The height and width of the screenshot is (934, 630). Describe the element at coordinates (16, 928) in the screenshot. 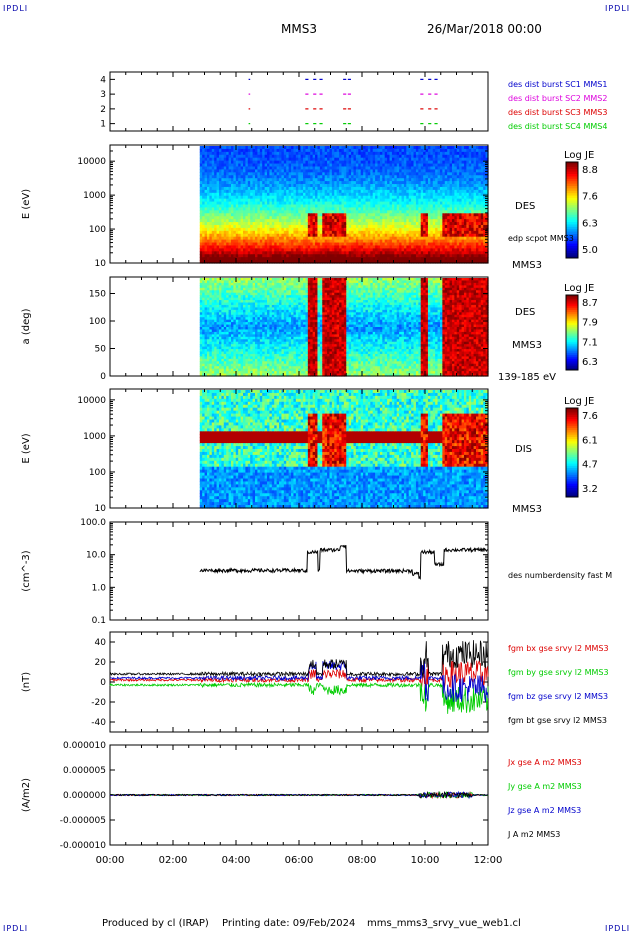

I see `corner-label-bottom-left: IPDLI` at that location.